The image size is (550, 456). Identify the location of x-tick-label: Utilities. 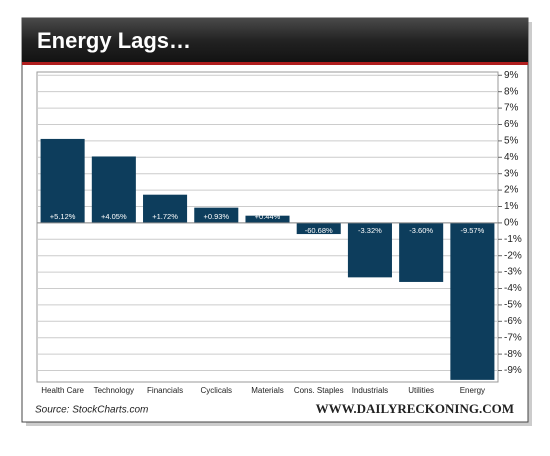
(421, 390).